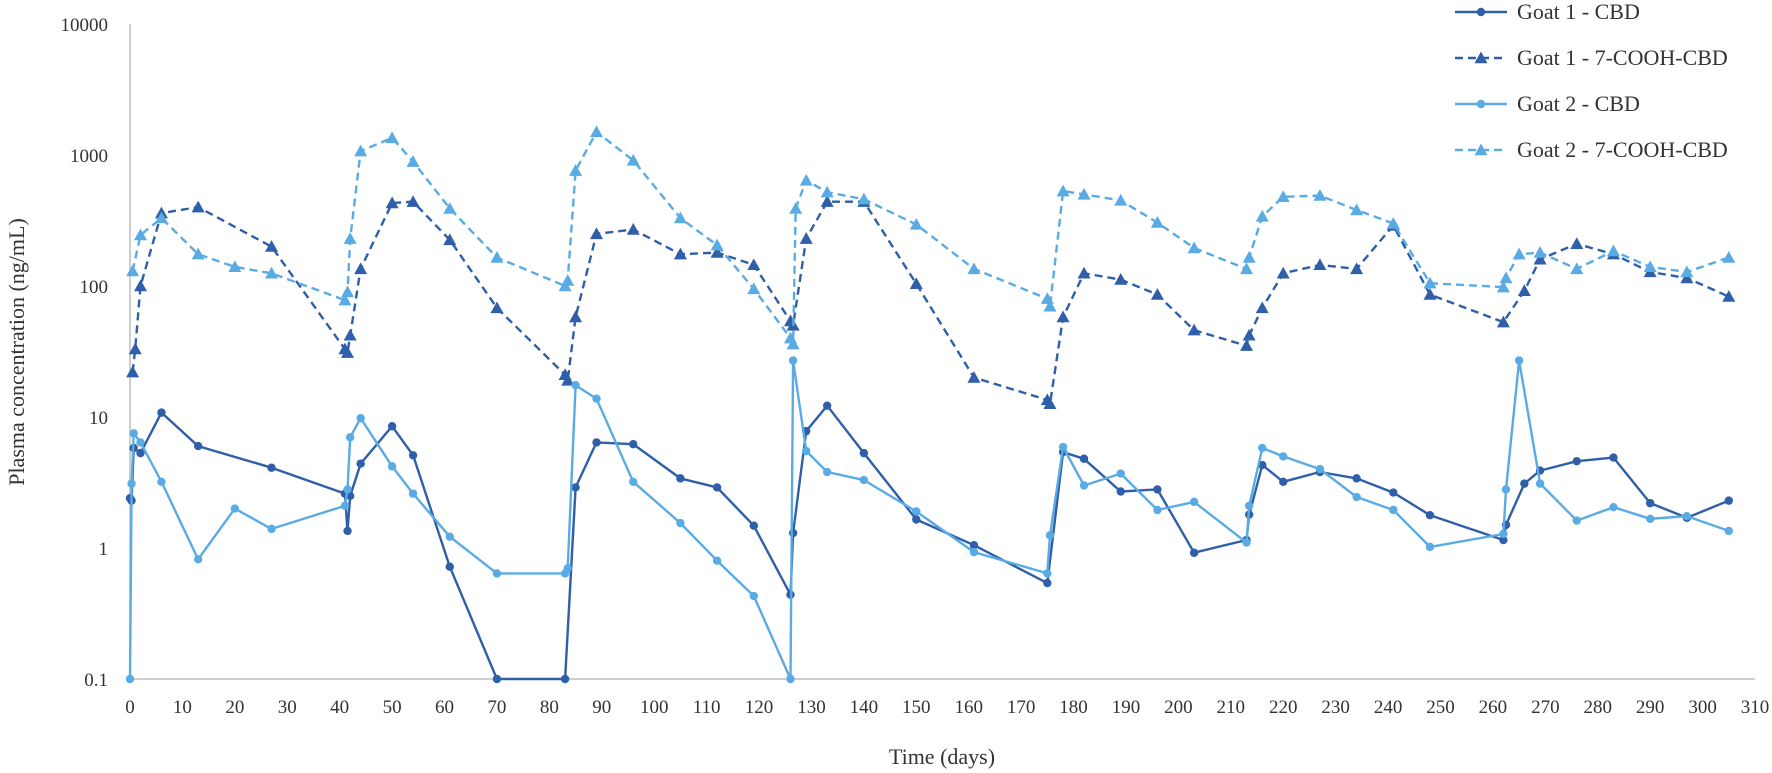 The width and height of the screenshot is (1772, 773). What do you see at coordinates (1578, 12) in the screenshot?
I see `legend-label: Goat 1 - CBD` at bounding box center [1578, 12].